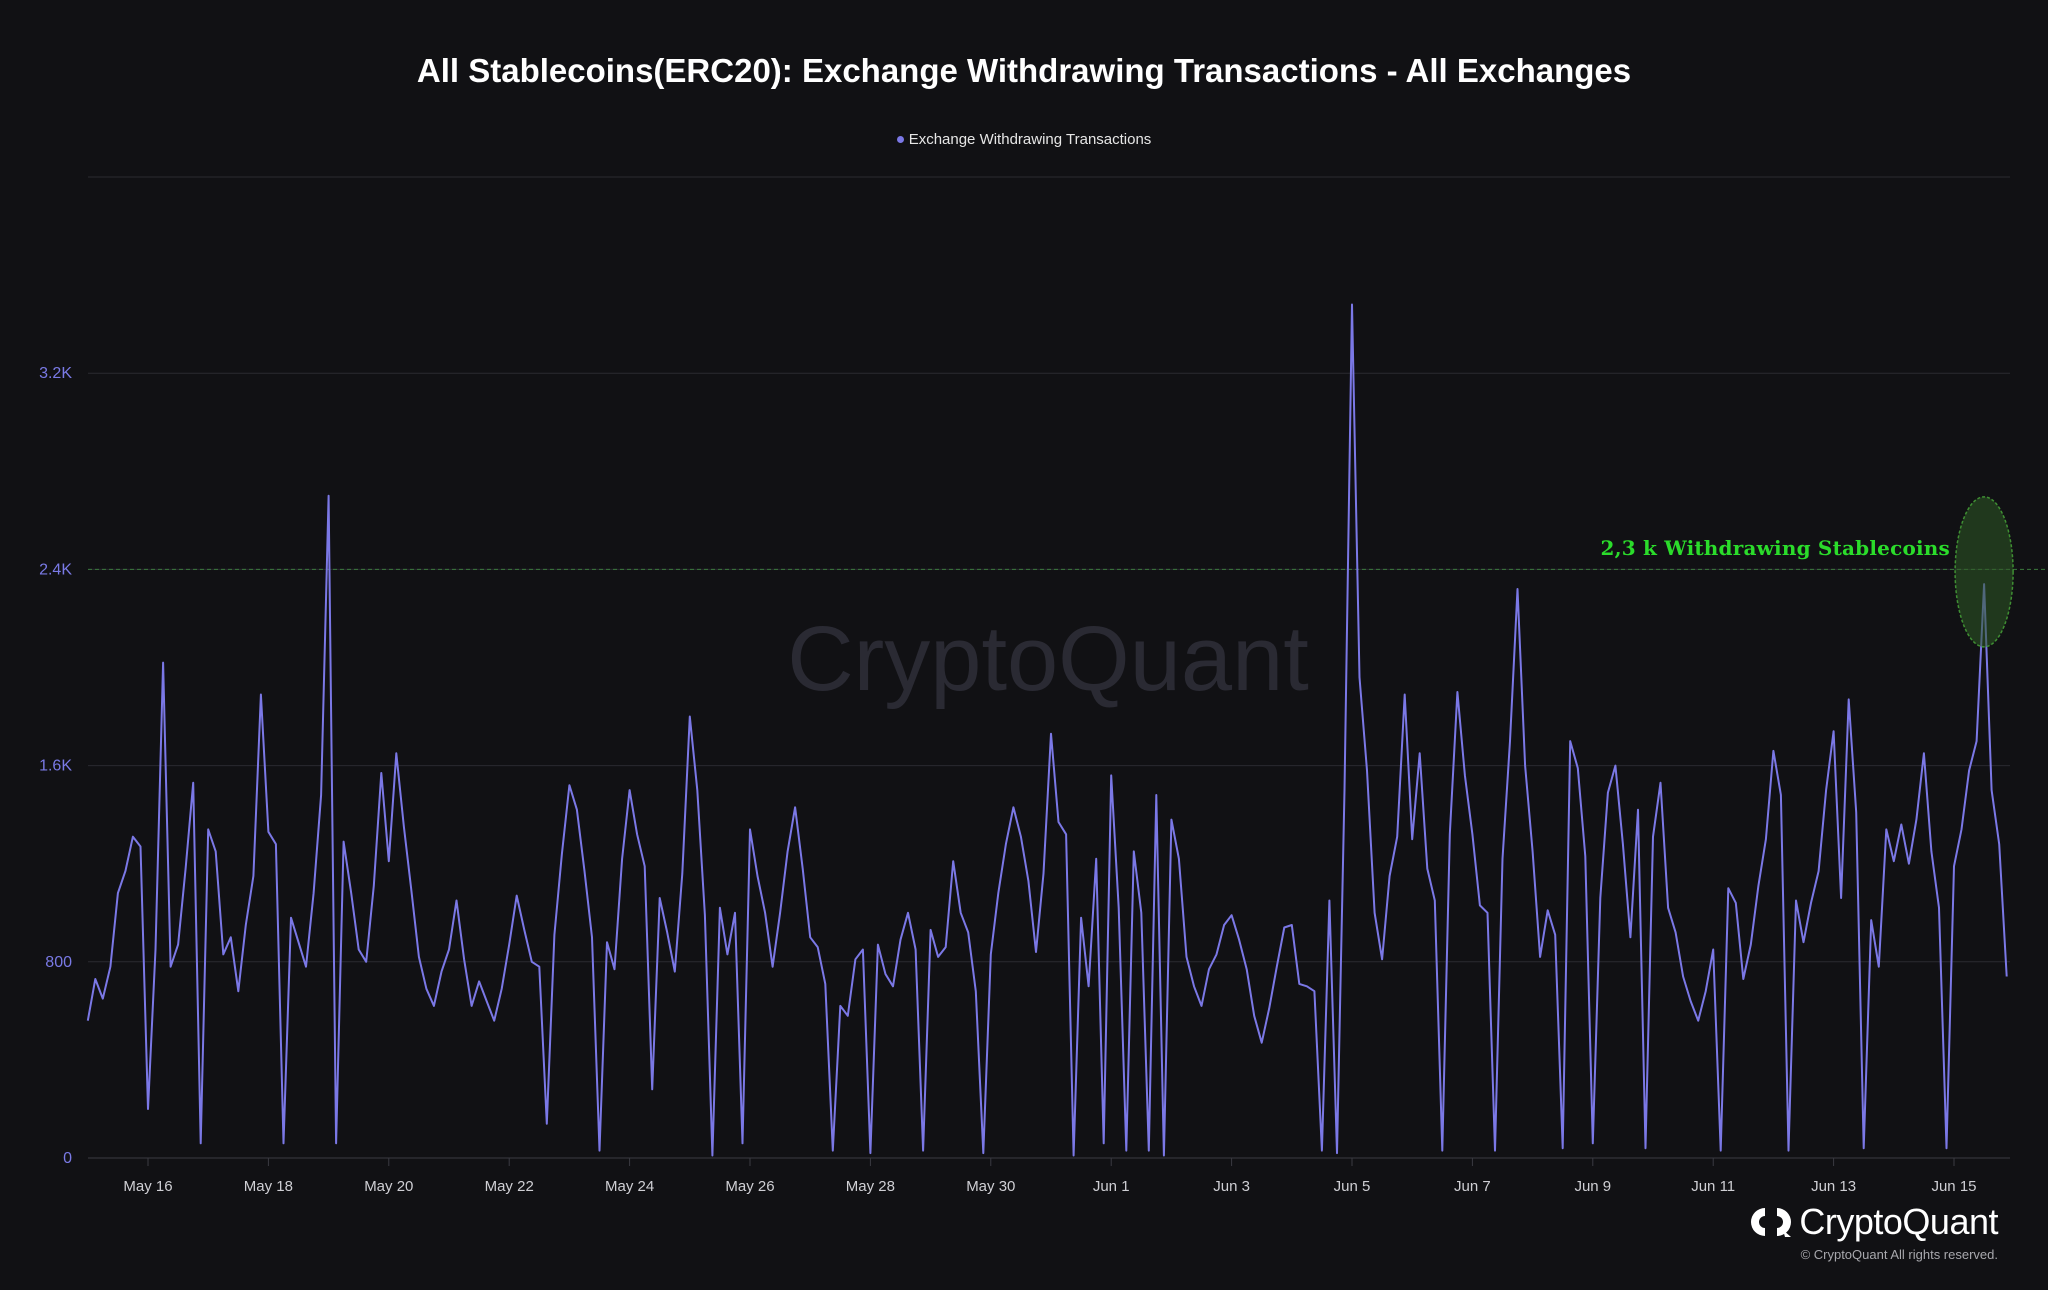 This screenshot has width=2048, height=1290. What do you see at coordinates (1030, 139) in the screenshot?
I see `legend-label: Exchange Withdrawing Transactions` at bounding box center [1030, 139].